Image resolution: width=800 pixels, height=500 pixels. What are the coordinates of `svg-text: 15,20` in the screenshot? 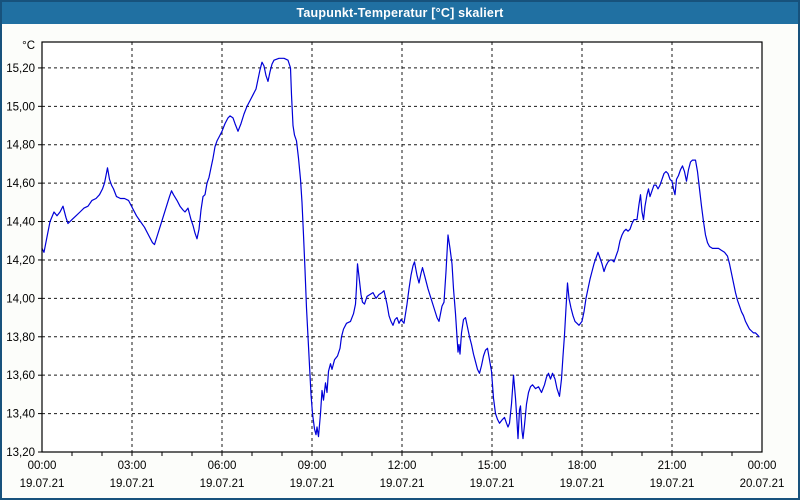 It's located at (20, 69).